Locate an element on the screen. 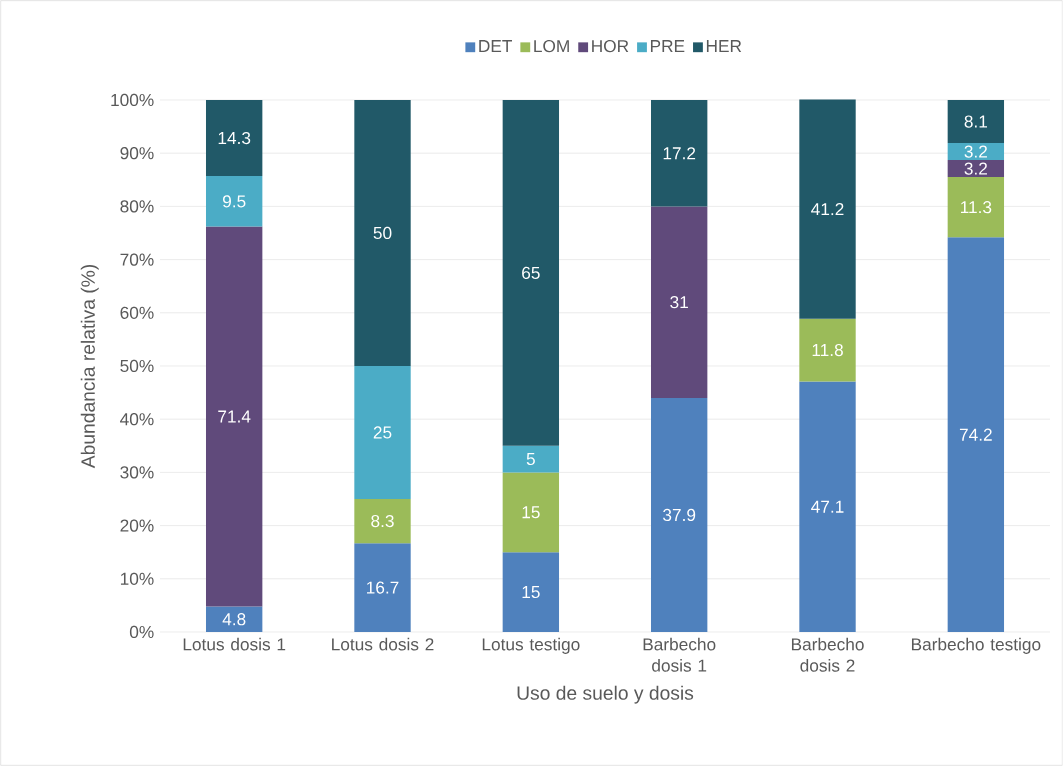  data-label: 8.3 is located at coordinates (382, 521).